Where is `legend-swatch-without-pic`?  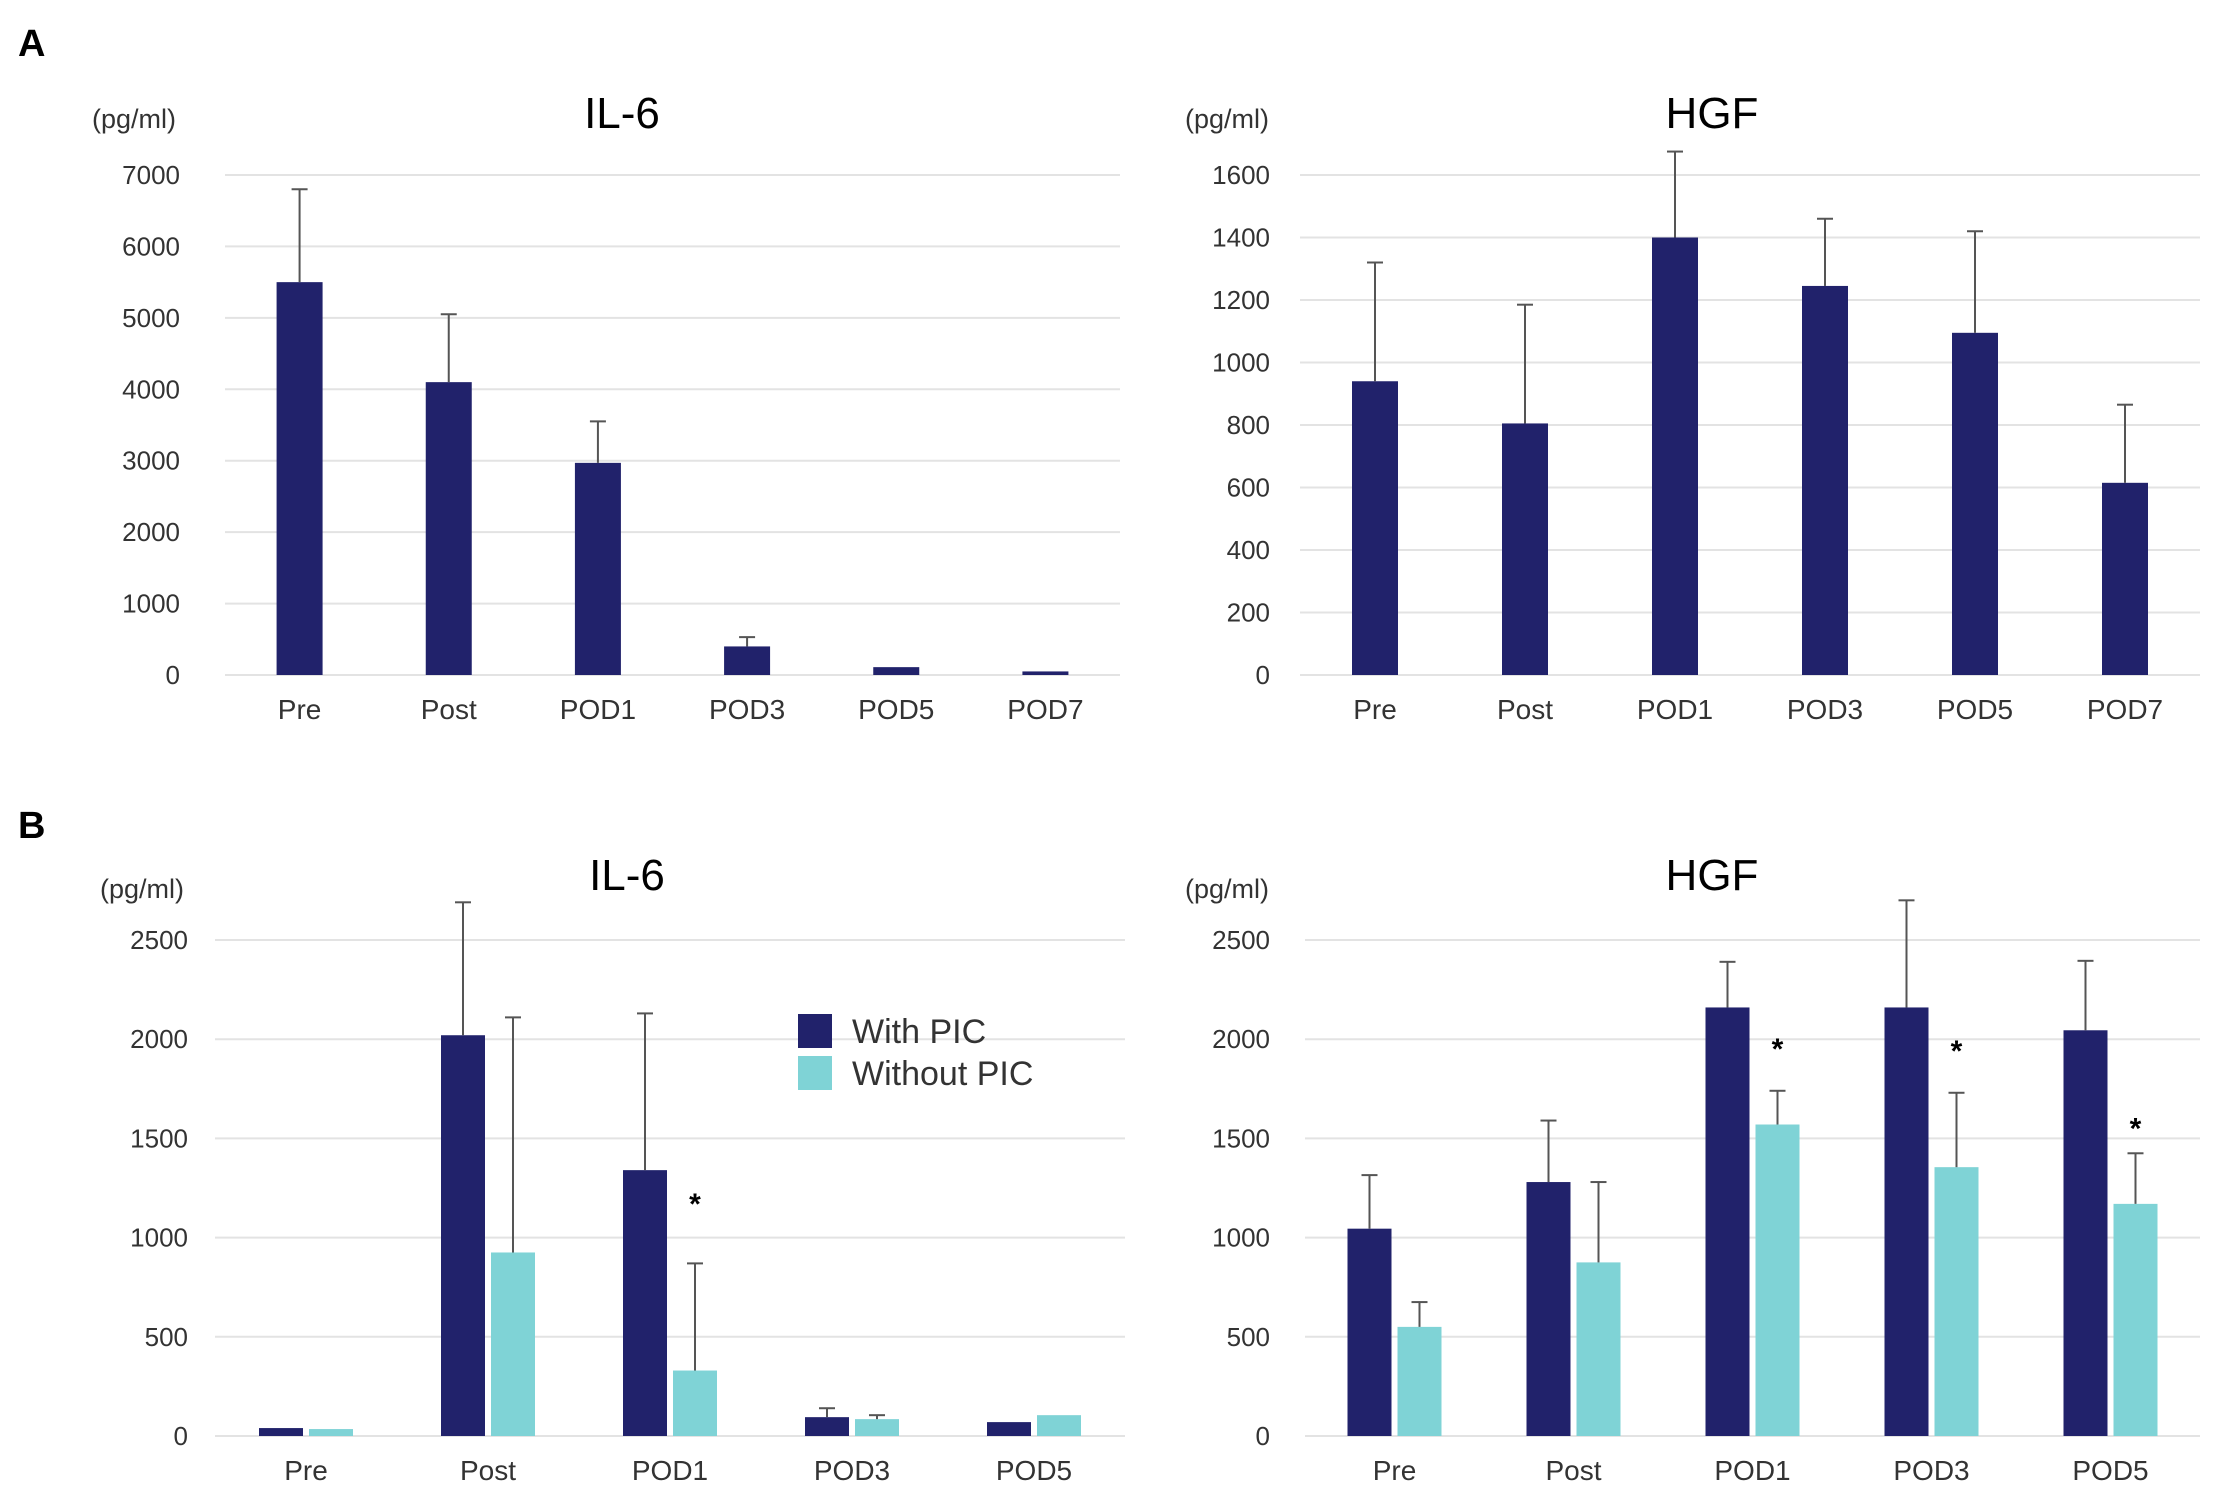 legend-swatch-without-pic is located at coordinates (815, 1073).